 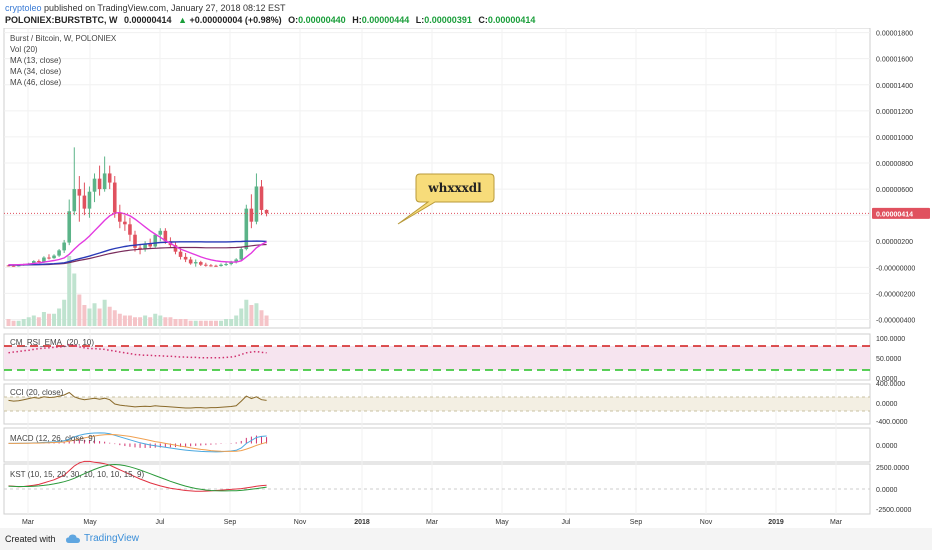 What do you see at coordinates (30, 539) in the screenshot?
I see `created-with-text: Created with` at bounding box center [30, 539].